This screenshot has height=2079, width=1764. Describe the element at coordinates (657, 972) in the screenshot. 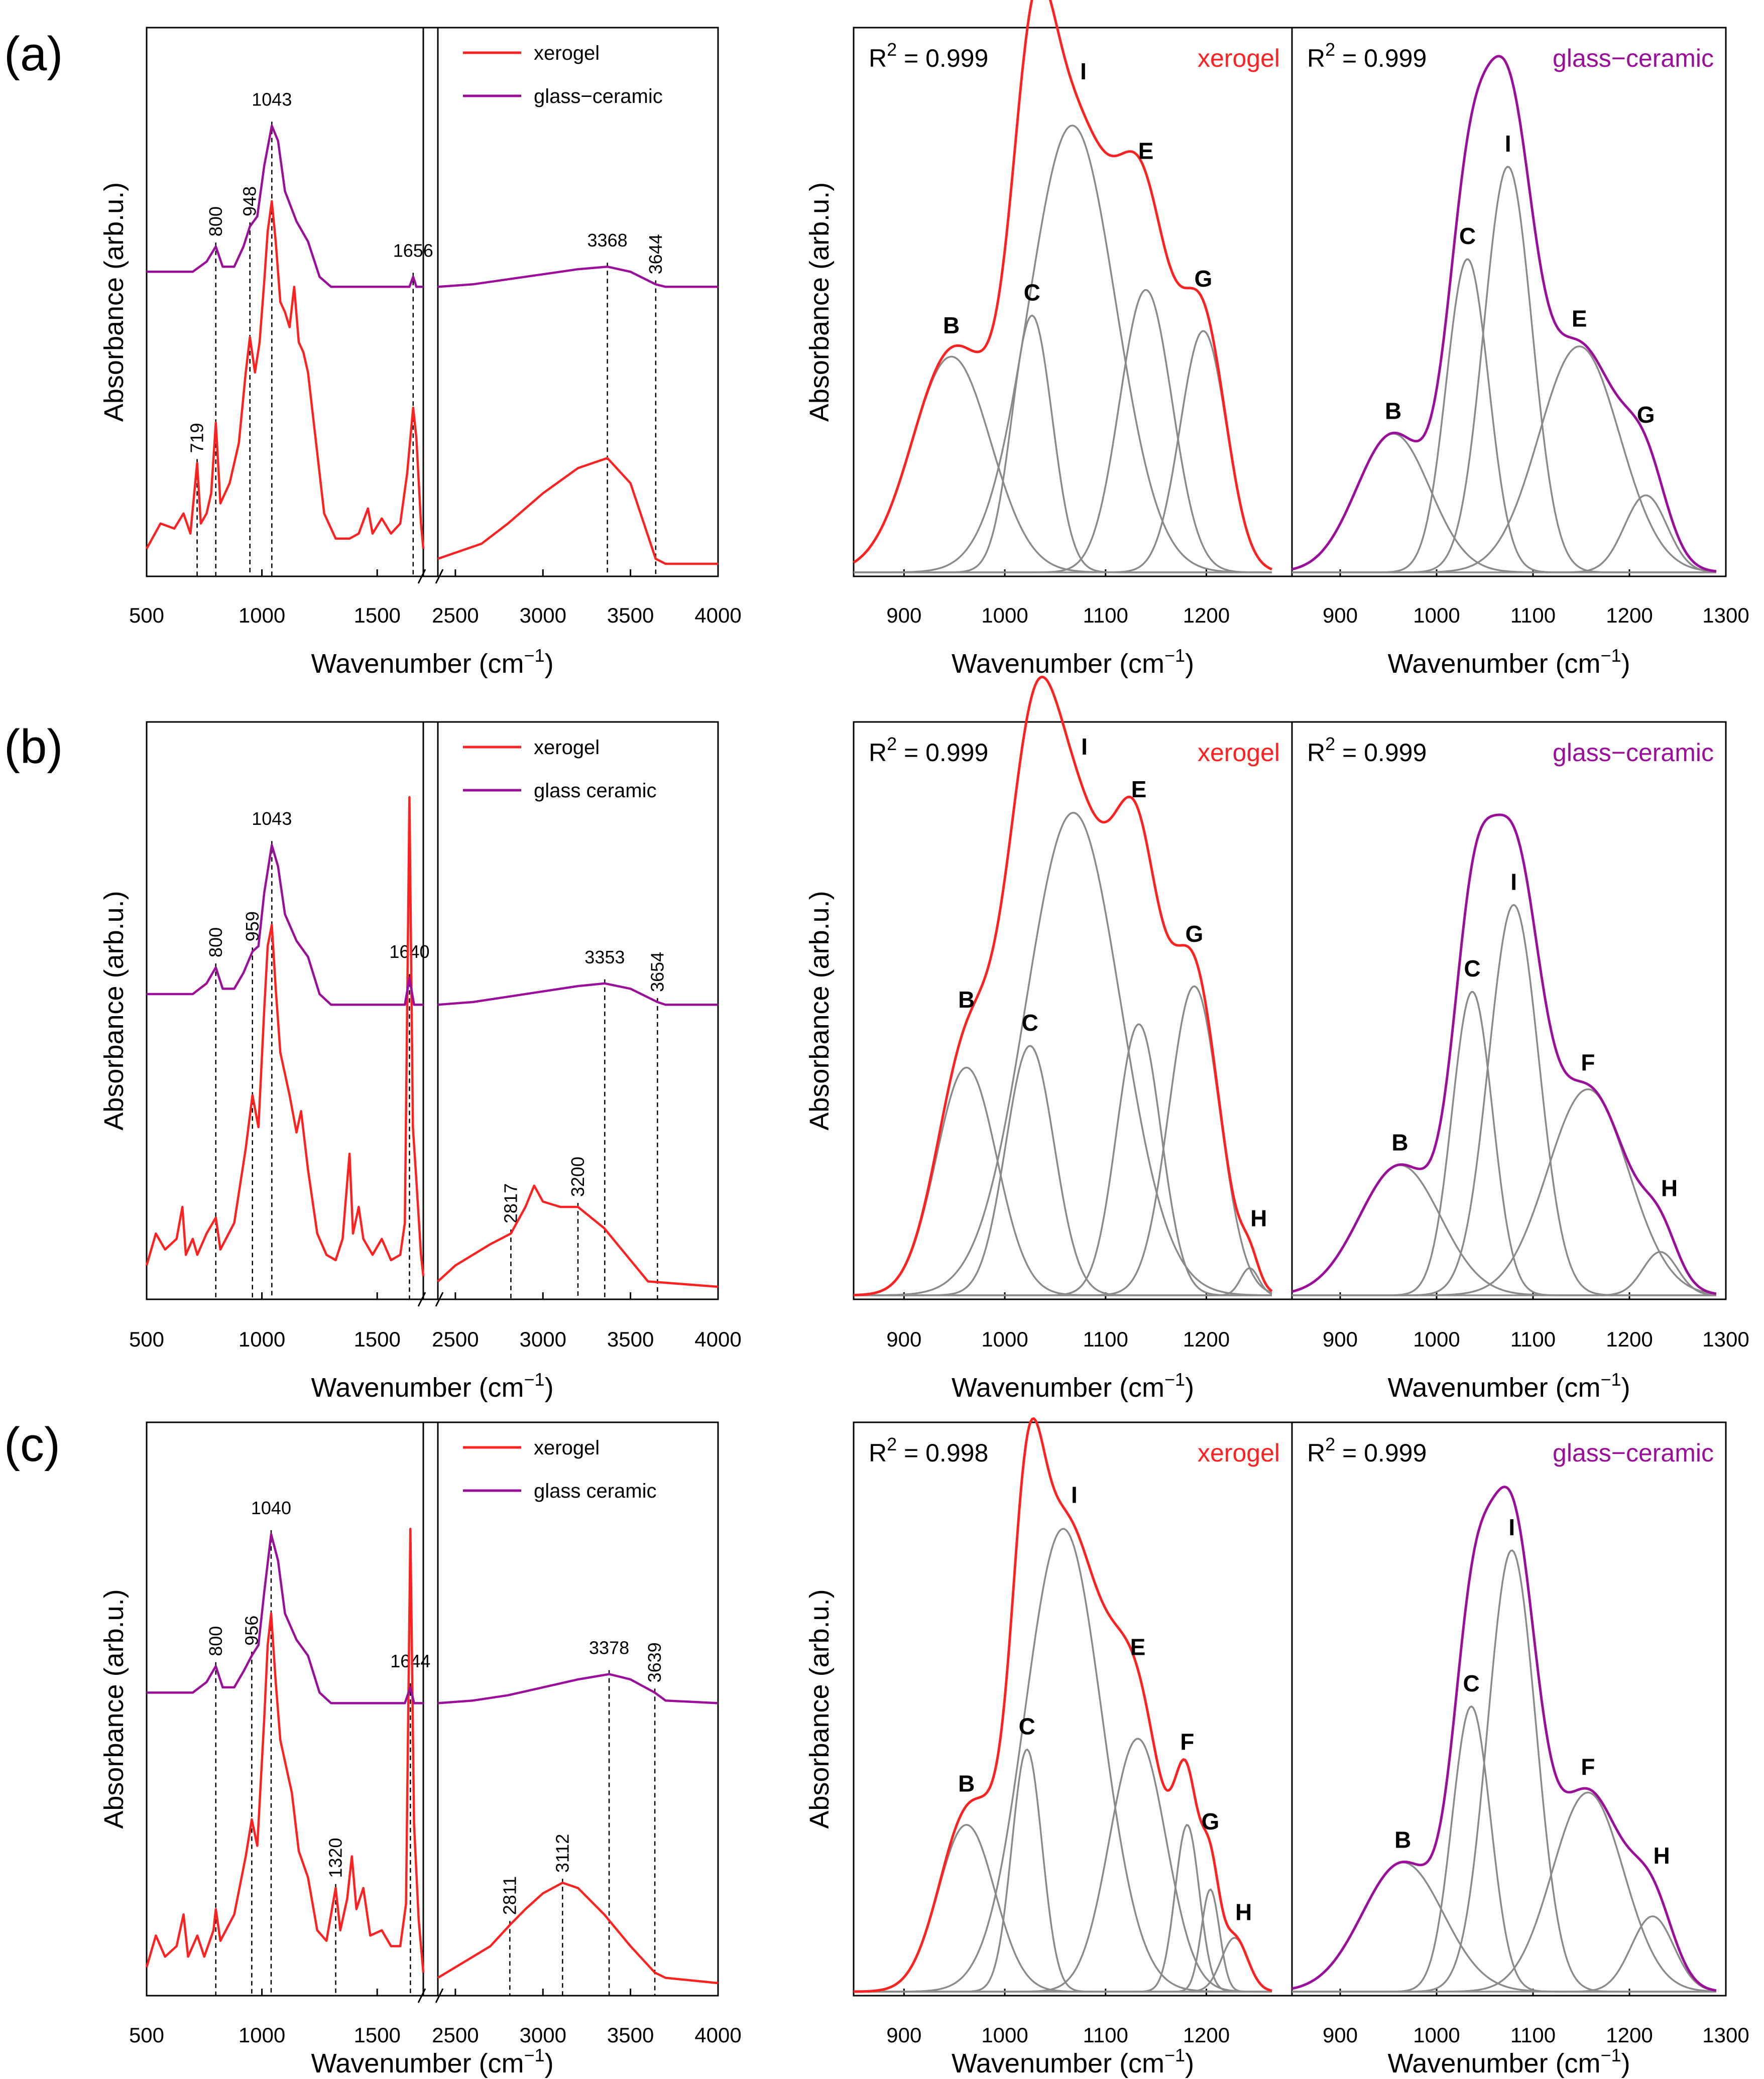

I see `annotation-label: 3654` at that location.